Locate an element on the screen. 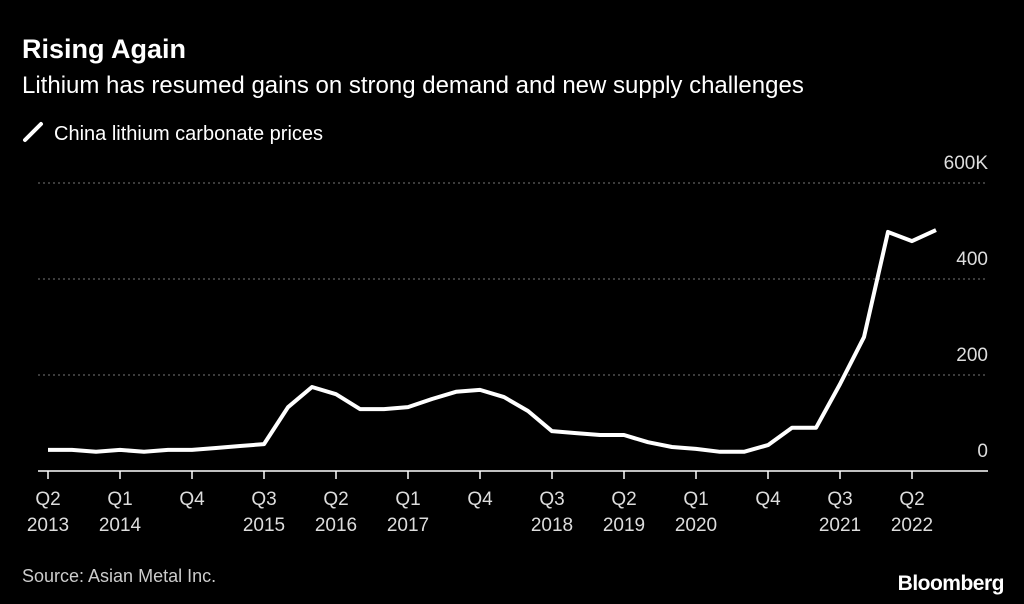  x-tick-label: Q3 2015 is located at coordinates (264, 512).